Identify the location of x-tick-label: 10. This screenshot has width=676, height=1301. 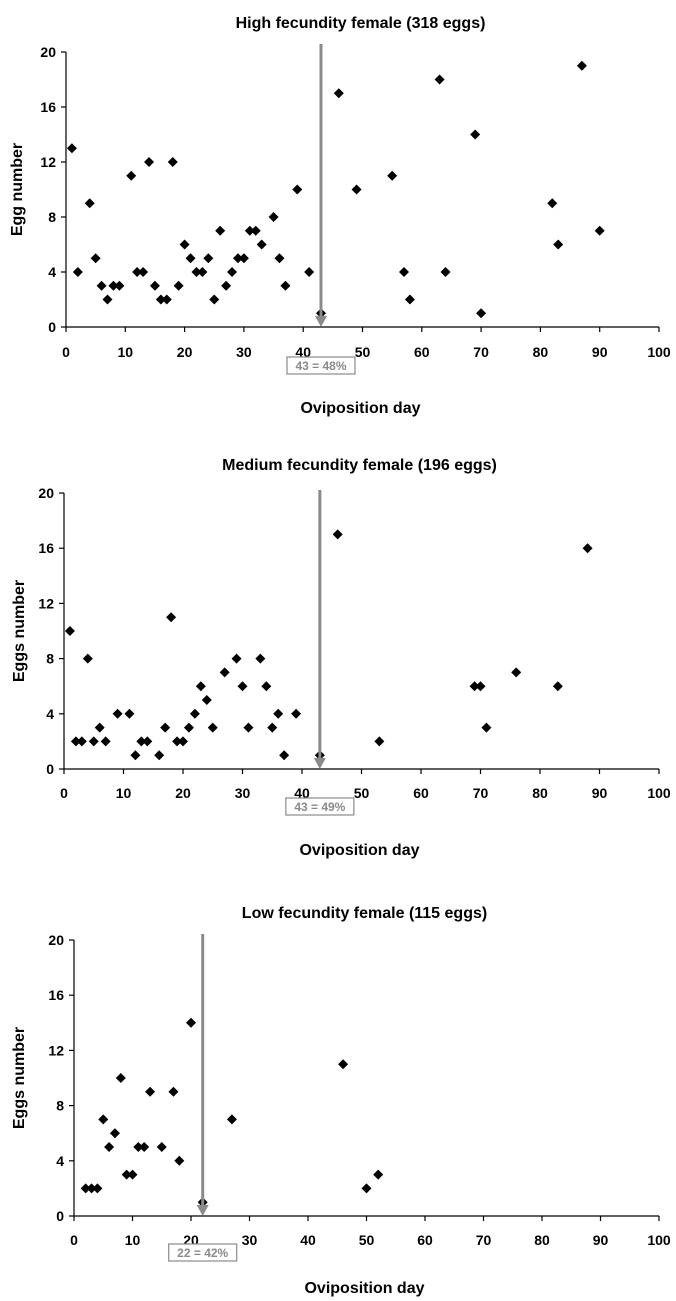
(133, 1240).